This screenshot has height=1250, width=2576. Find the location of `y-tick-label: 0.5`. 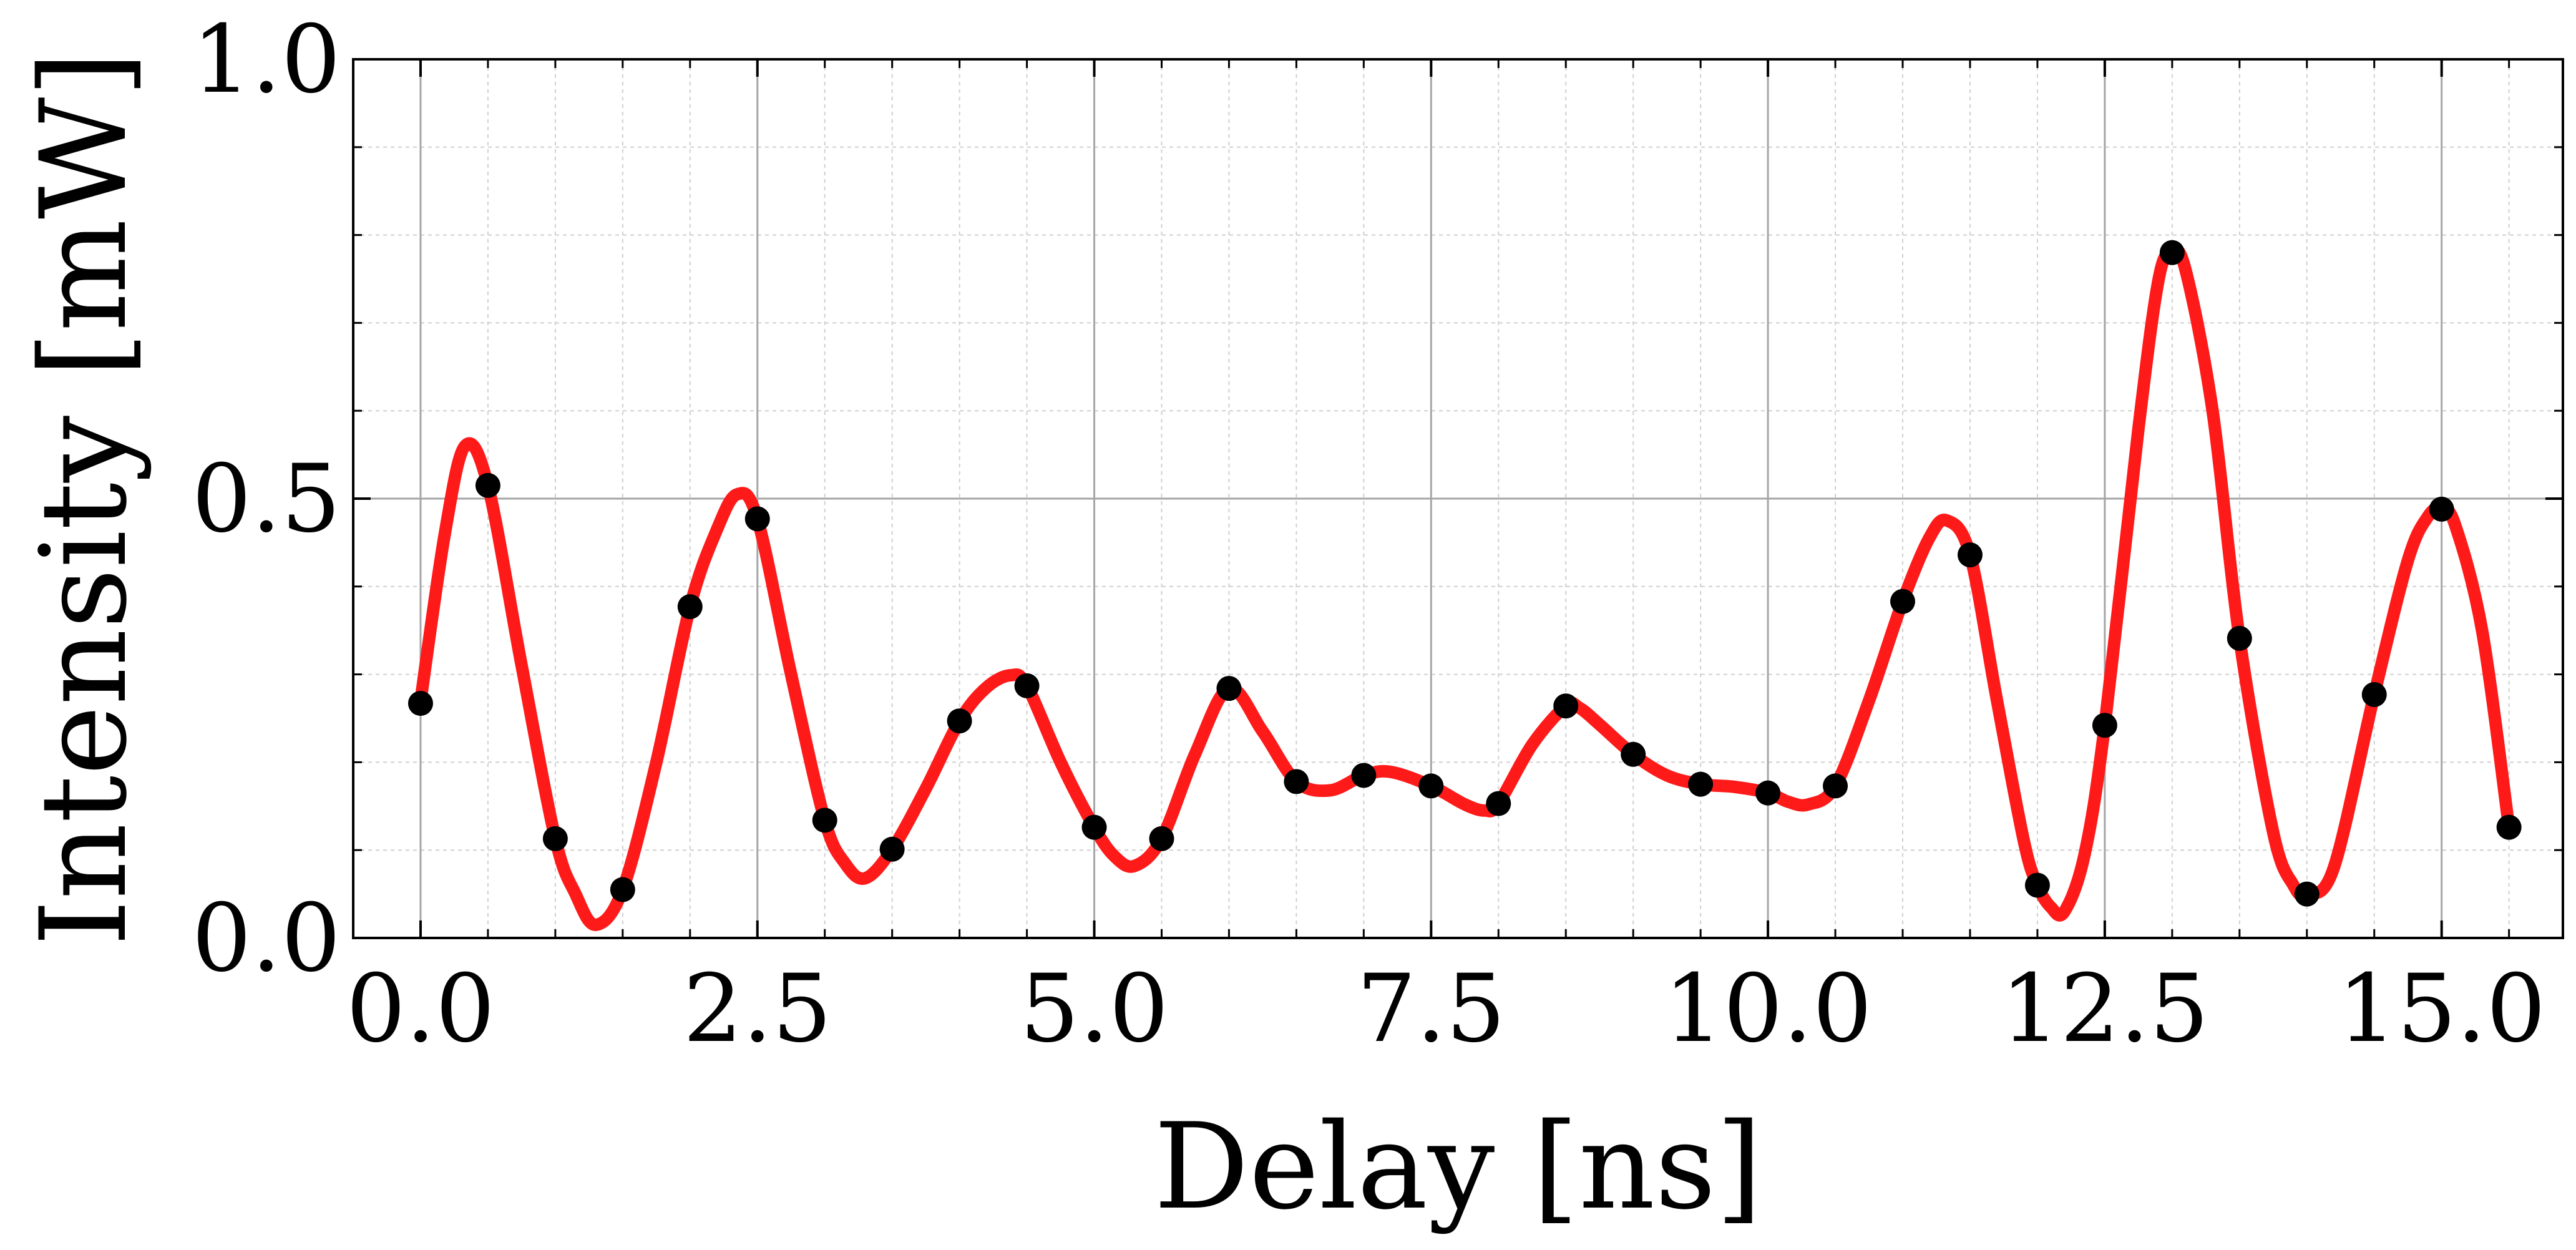

y-tick-label: 0.5 is located at coordinates (266, 500).